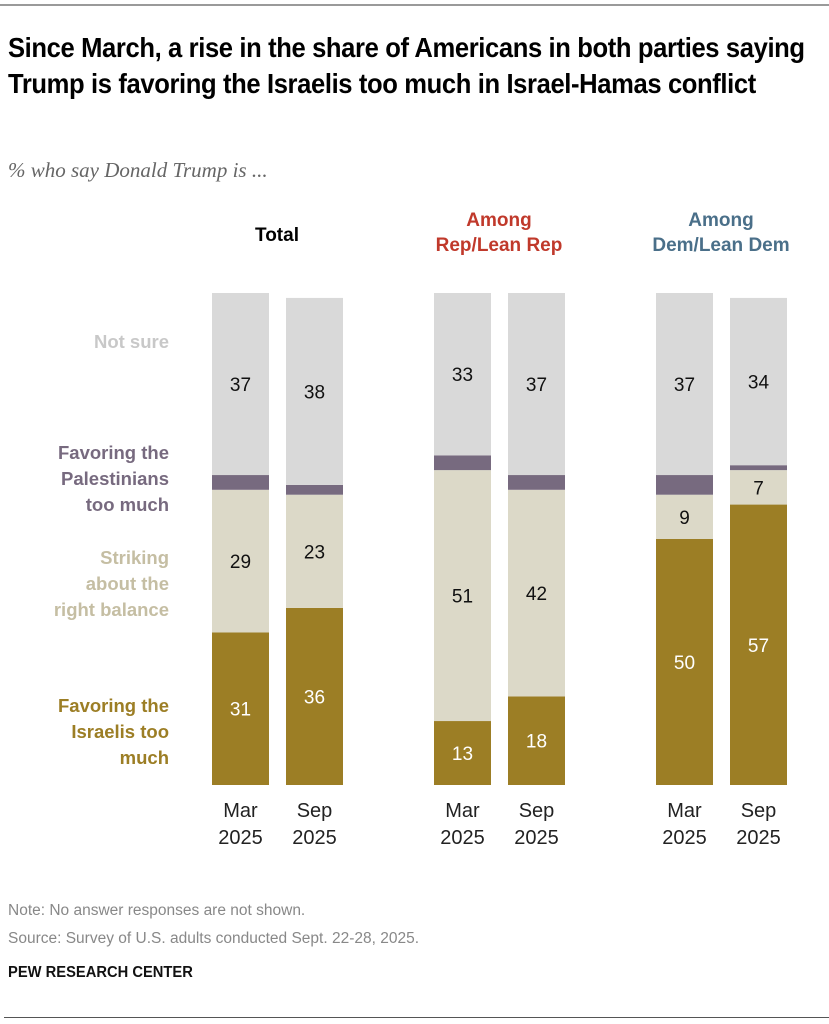 The width and height of the screenshot is (829, 1024). Describe the element at coordinates (414, 5) in the screenshot. I see `top-rule` at that location.